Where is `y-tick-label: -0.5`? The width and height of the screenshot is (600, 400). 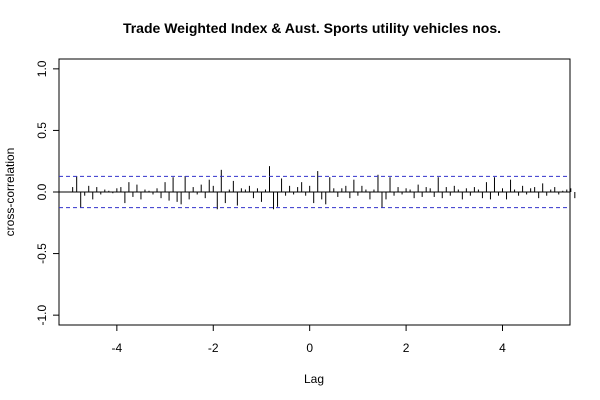 y-tick-label: -0.5 is located at coordinates (42, 253).